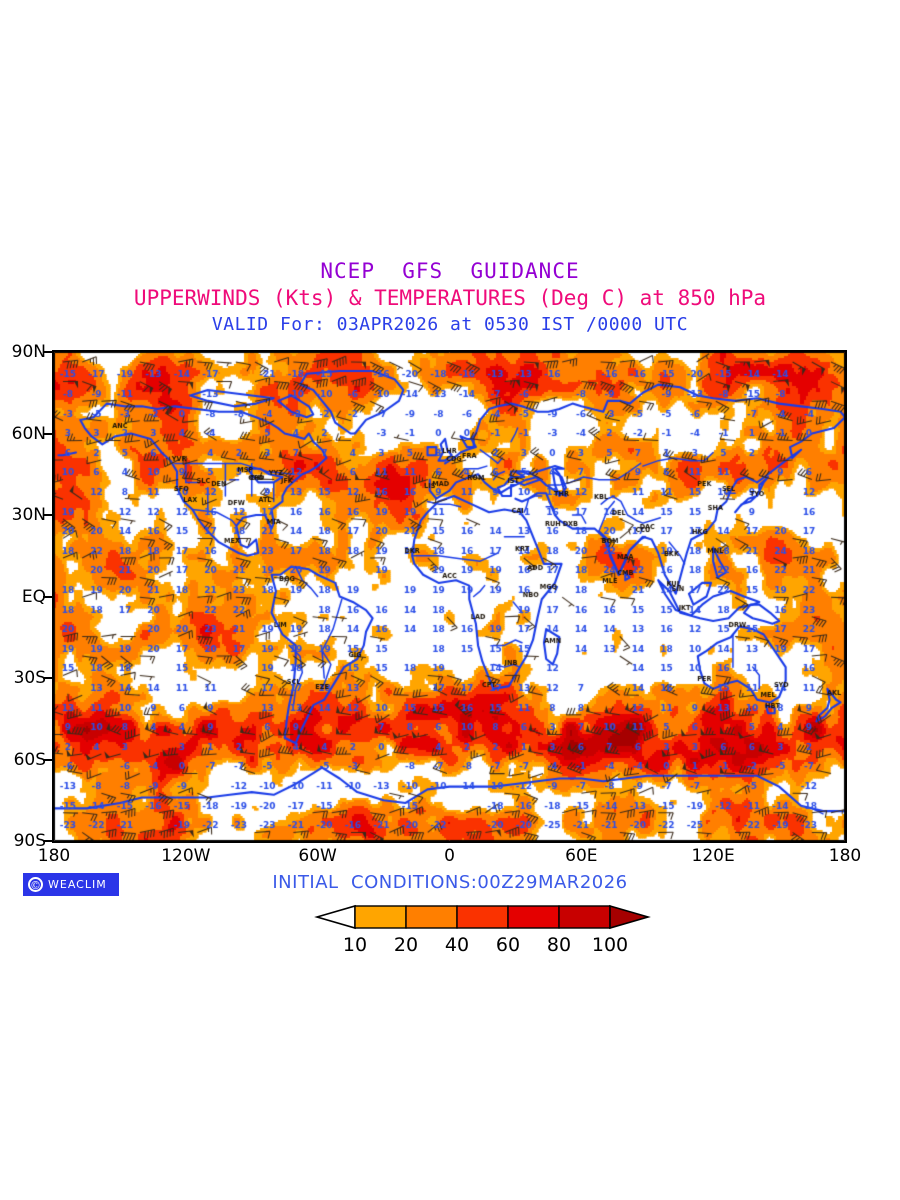  Describe the element at coordinates (450, 271) in the screenshot. I see `page-title: NCEP GFS GUIDANCE` at that location.